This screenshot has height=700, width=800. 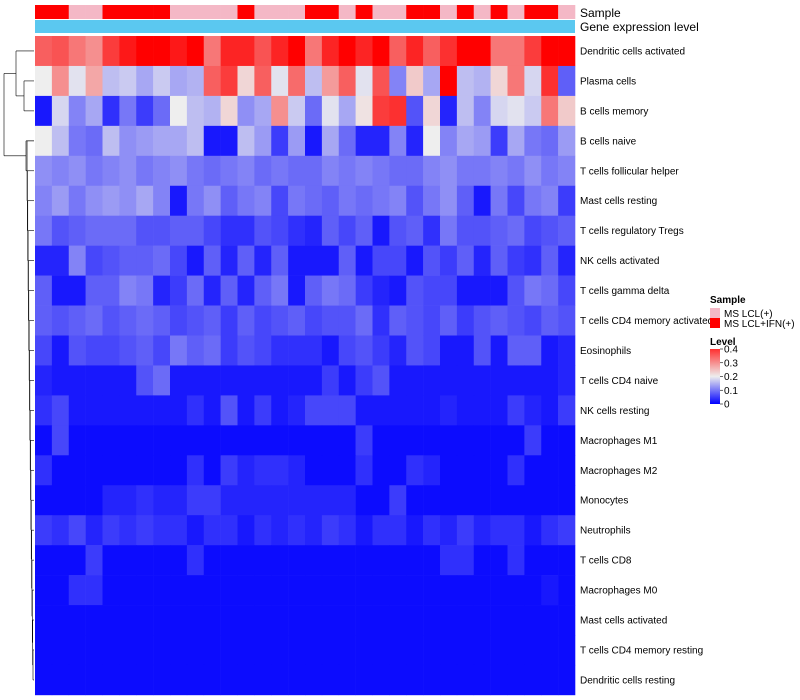 What do you see at coordinates (627, 680) in the screenshot?
I see `row-label: Dendritic cells resting` at bounding box center [627, 680].